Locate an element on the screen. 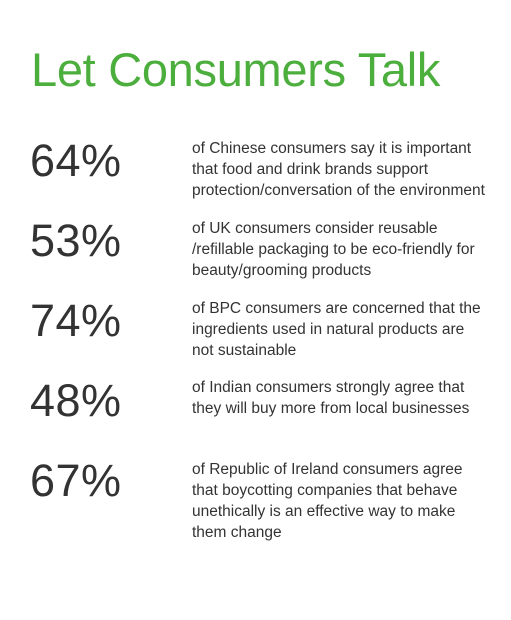 The height and width of the screenshot is (620, 511). stat-description-line: of UK consumers consider reusable is located at coordinates (315, 228).